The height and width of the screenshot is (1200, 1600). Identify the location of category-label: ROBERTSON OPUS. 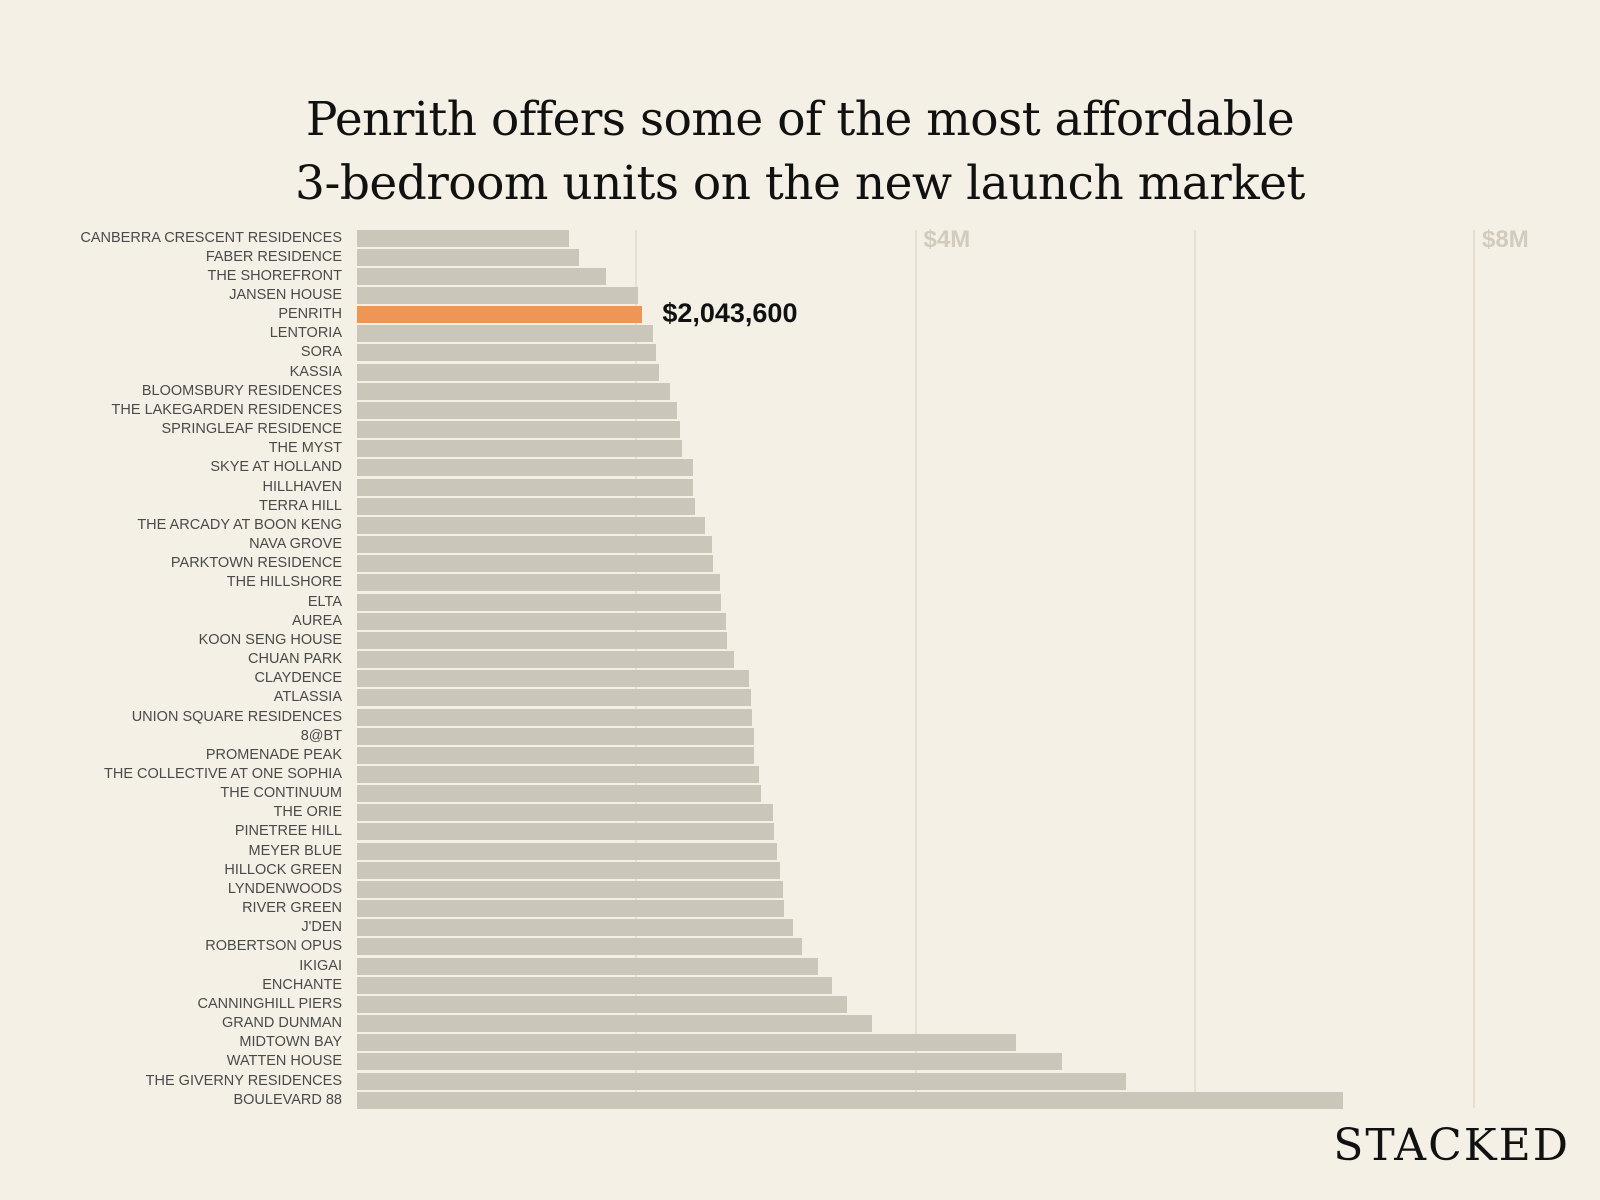
(273, 946).